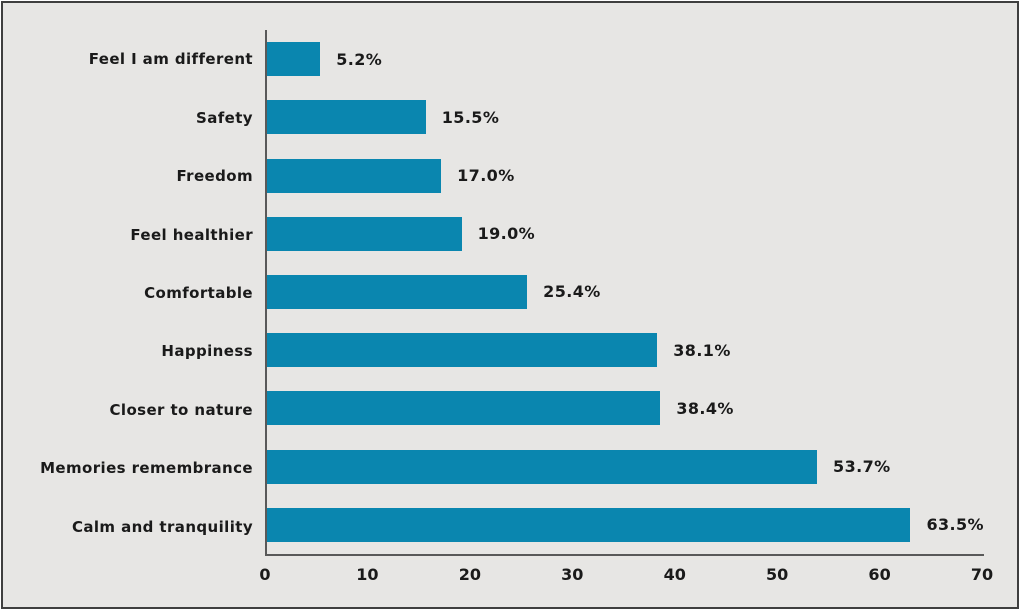  Describe the element at coordinates (191, 234) in the screenshot. I see `category-label: Feel healthier` at that location.